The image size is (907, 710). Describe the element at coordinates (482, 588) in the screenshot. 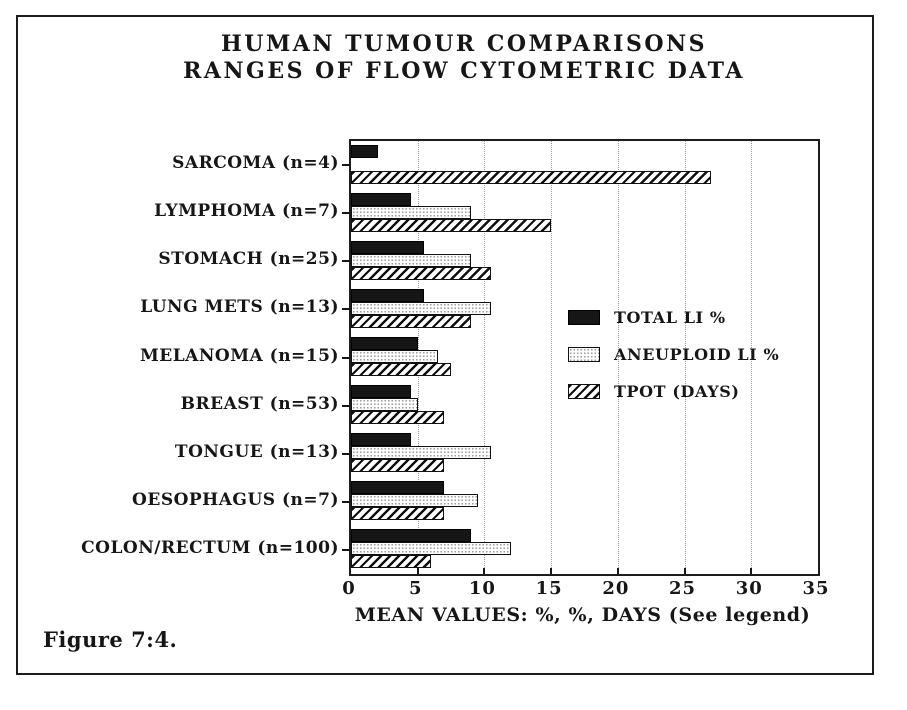

I see `x-tick-label-10: 10` at that location.